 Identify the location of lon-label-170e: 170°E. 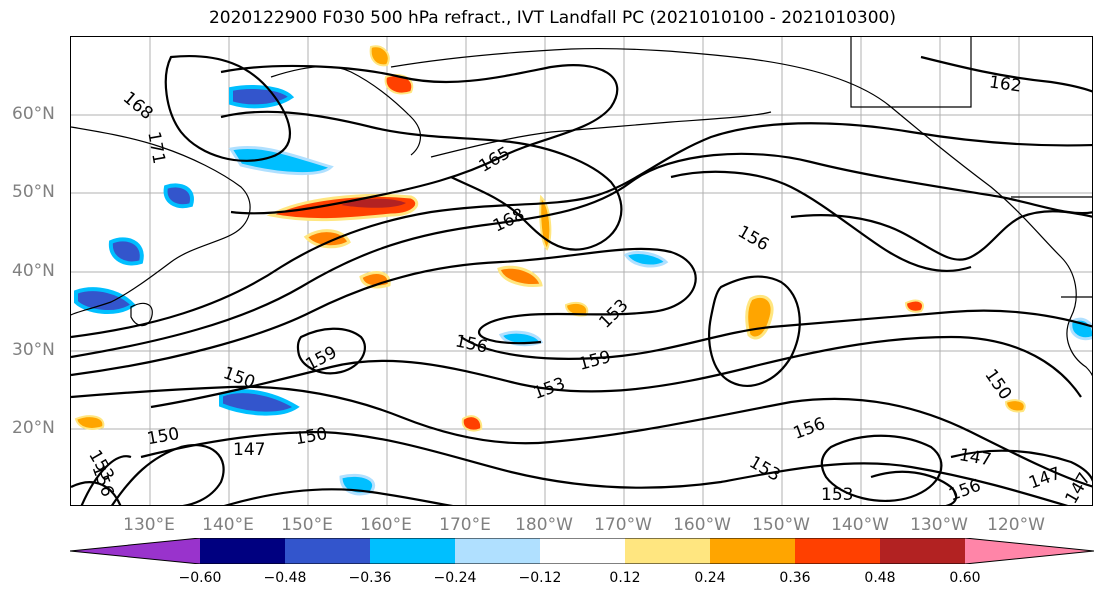
(465, 525).